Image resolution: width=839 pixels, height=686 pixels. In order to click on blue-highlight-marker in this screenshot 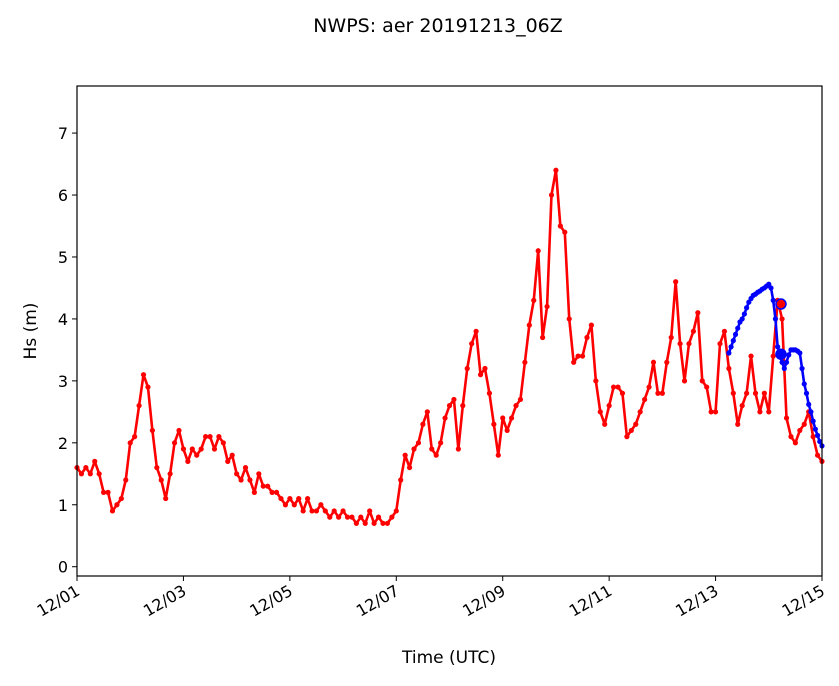, I will do `click(781, 354)`.